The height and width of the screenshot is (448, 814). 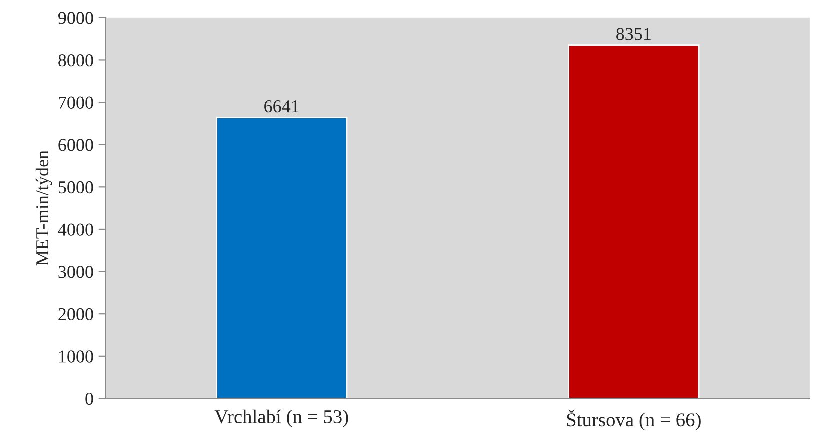 What do you see at coordinates (76, 60) in the screenshot?
I see `y-tick-label: 8000` at bounding box center [76, 60].